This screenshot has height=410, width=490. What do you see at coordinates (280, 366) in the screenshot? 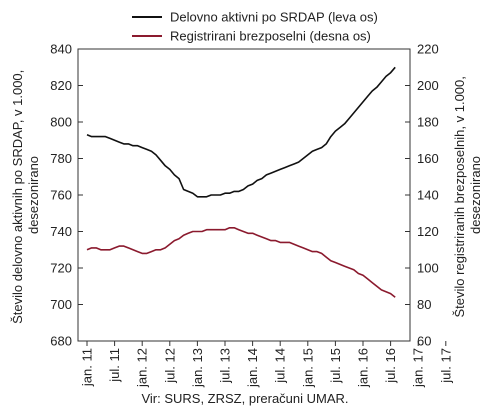
I see `x-tick-label: jul. 14` at bounding box center [280, 366].